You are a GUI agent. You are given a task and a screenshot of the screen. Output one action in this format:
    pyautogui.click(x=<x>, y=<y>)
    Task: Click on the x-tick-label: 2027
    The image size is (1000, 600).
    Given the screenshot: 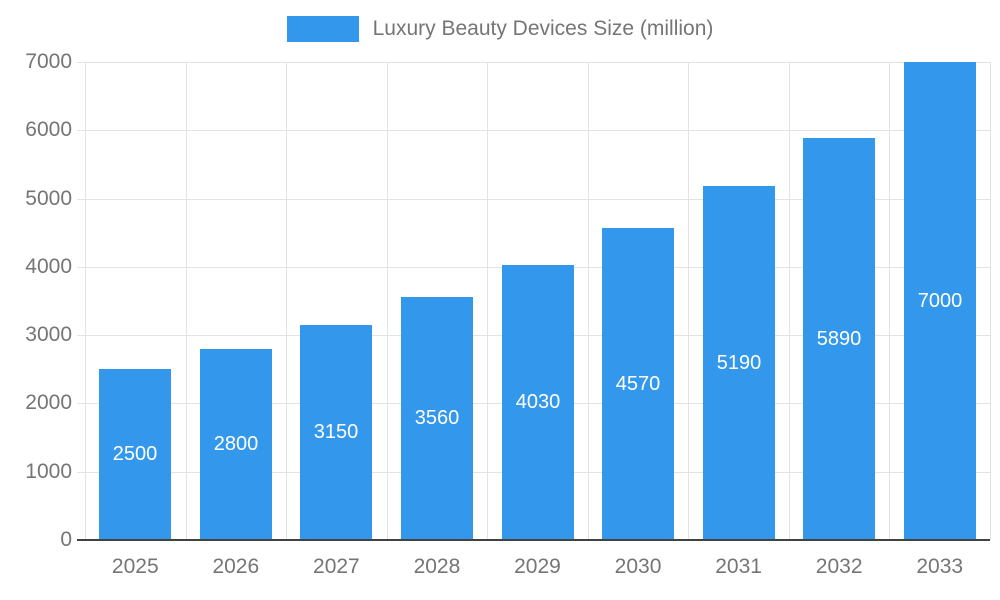 What is the action you would take?
    pyautogui.click(x=336, y=566)
    